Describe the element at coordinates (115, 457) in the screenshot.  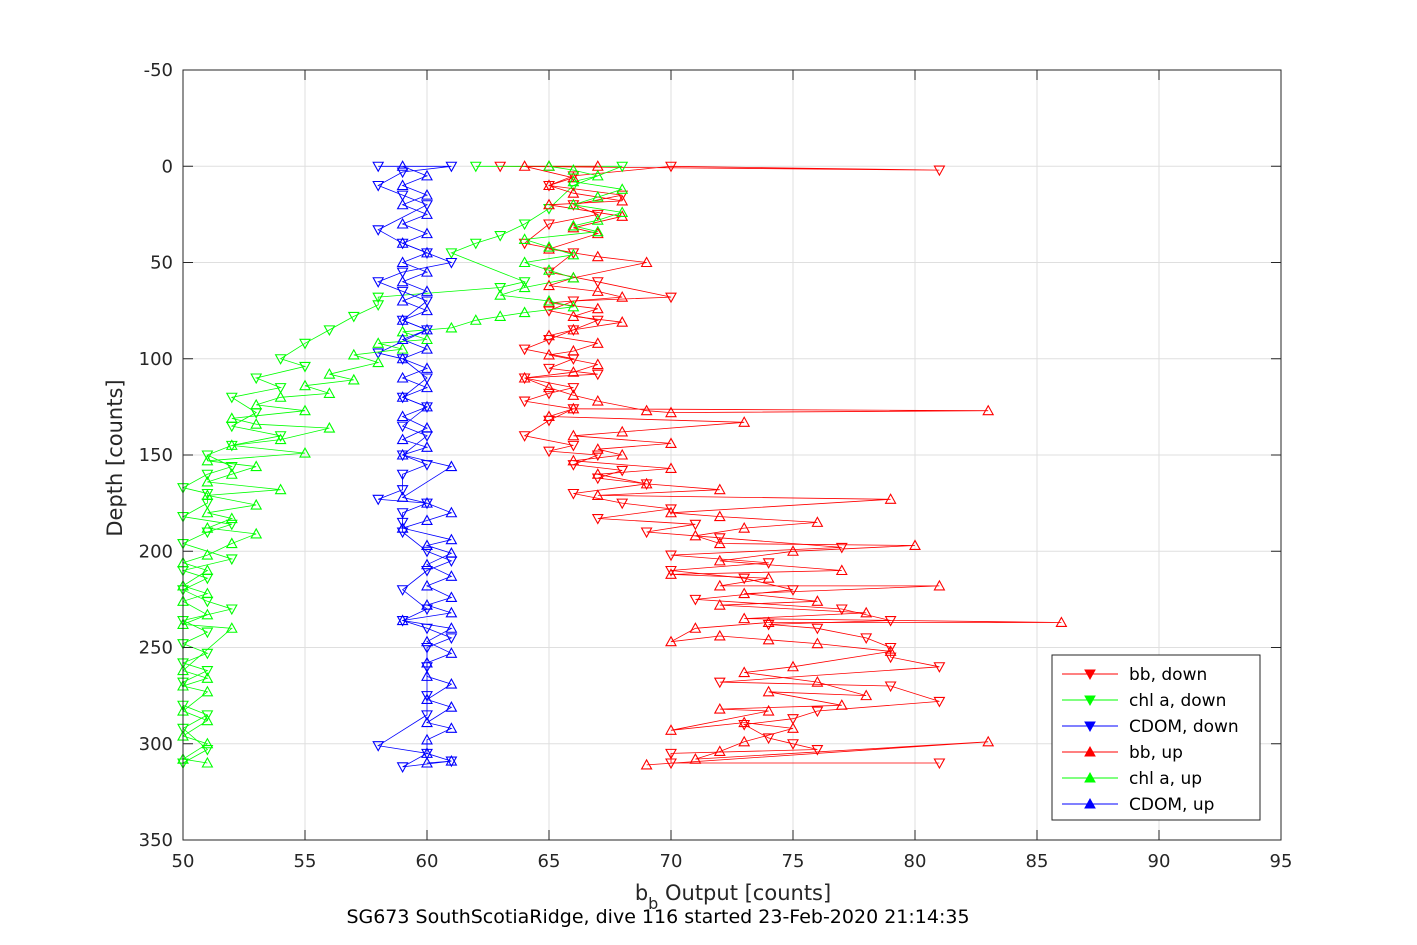
I see `y-axis-label: Depth [counts]` at that location.